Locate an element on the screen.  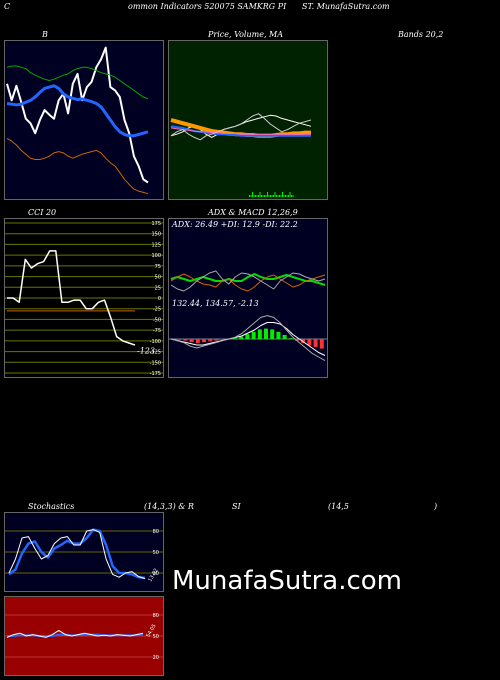
cci-tick-label: 25 is located at coordinates (158, 288).